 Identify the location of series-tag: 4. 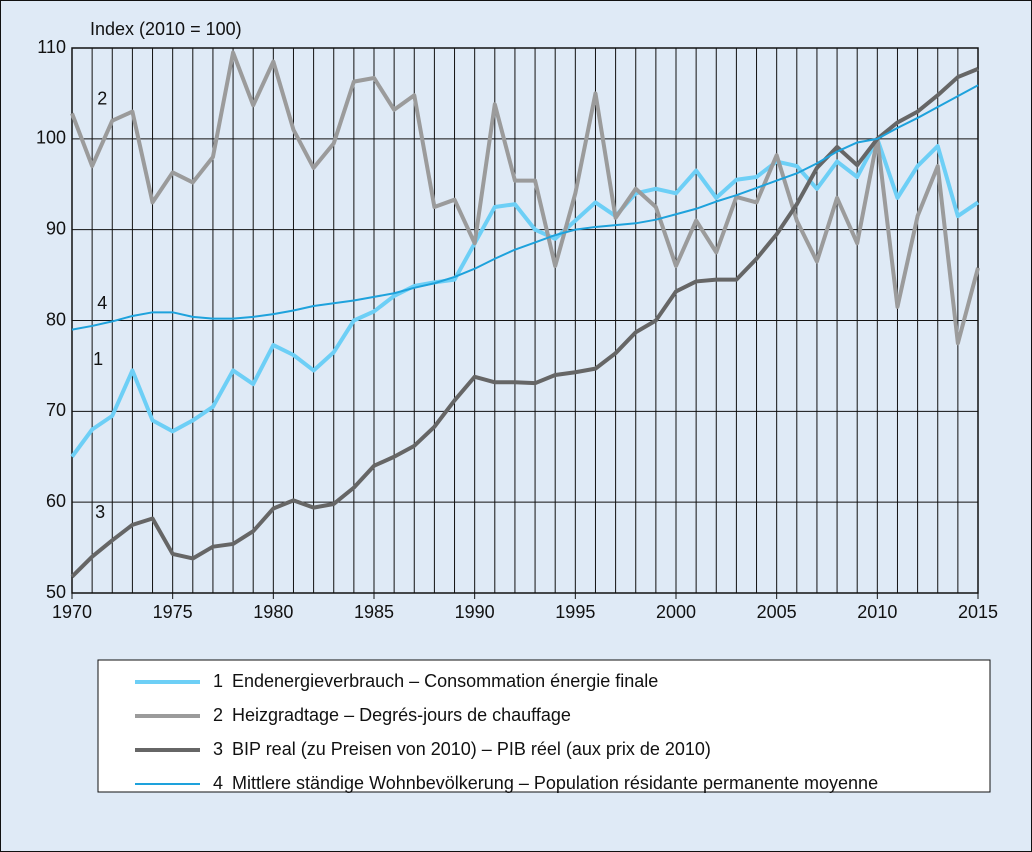
(102, 303).